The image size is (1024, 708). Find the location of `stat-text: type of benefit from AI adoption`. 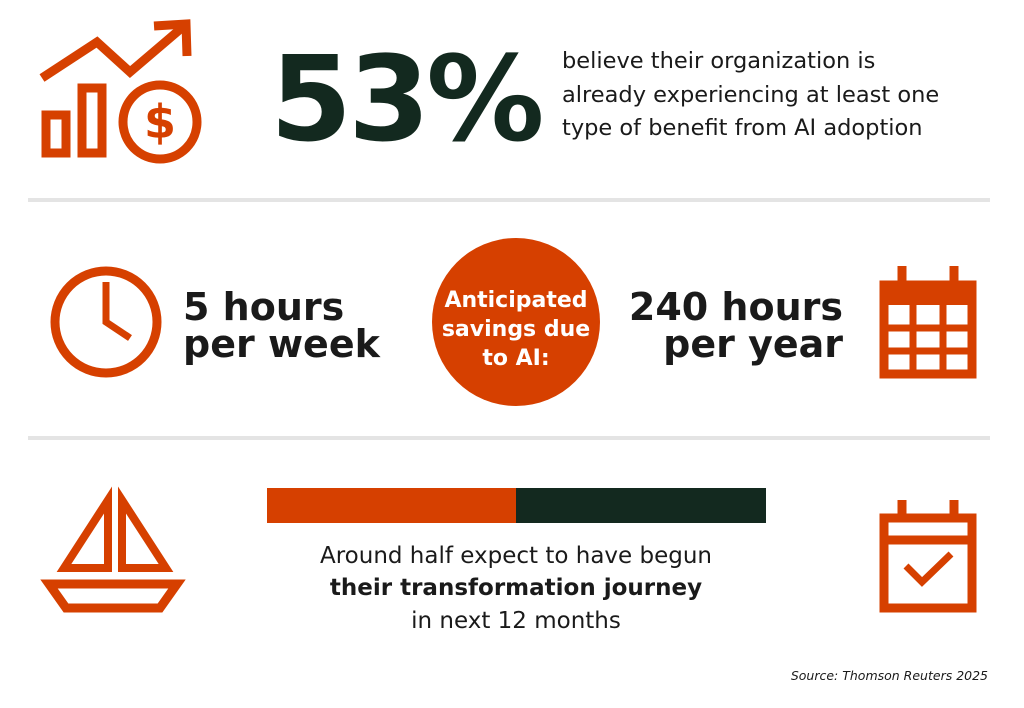

stat-text: type of benefit from AI adoption is located at coordinates (742, 128).